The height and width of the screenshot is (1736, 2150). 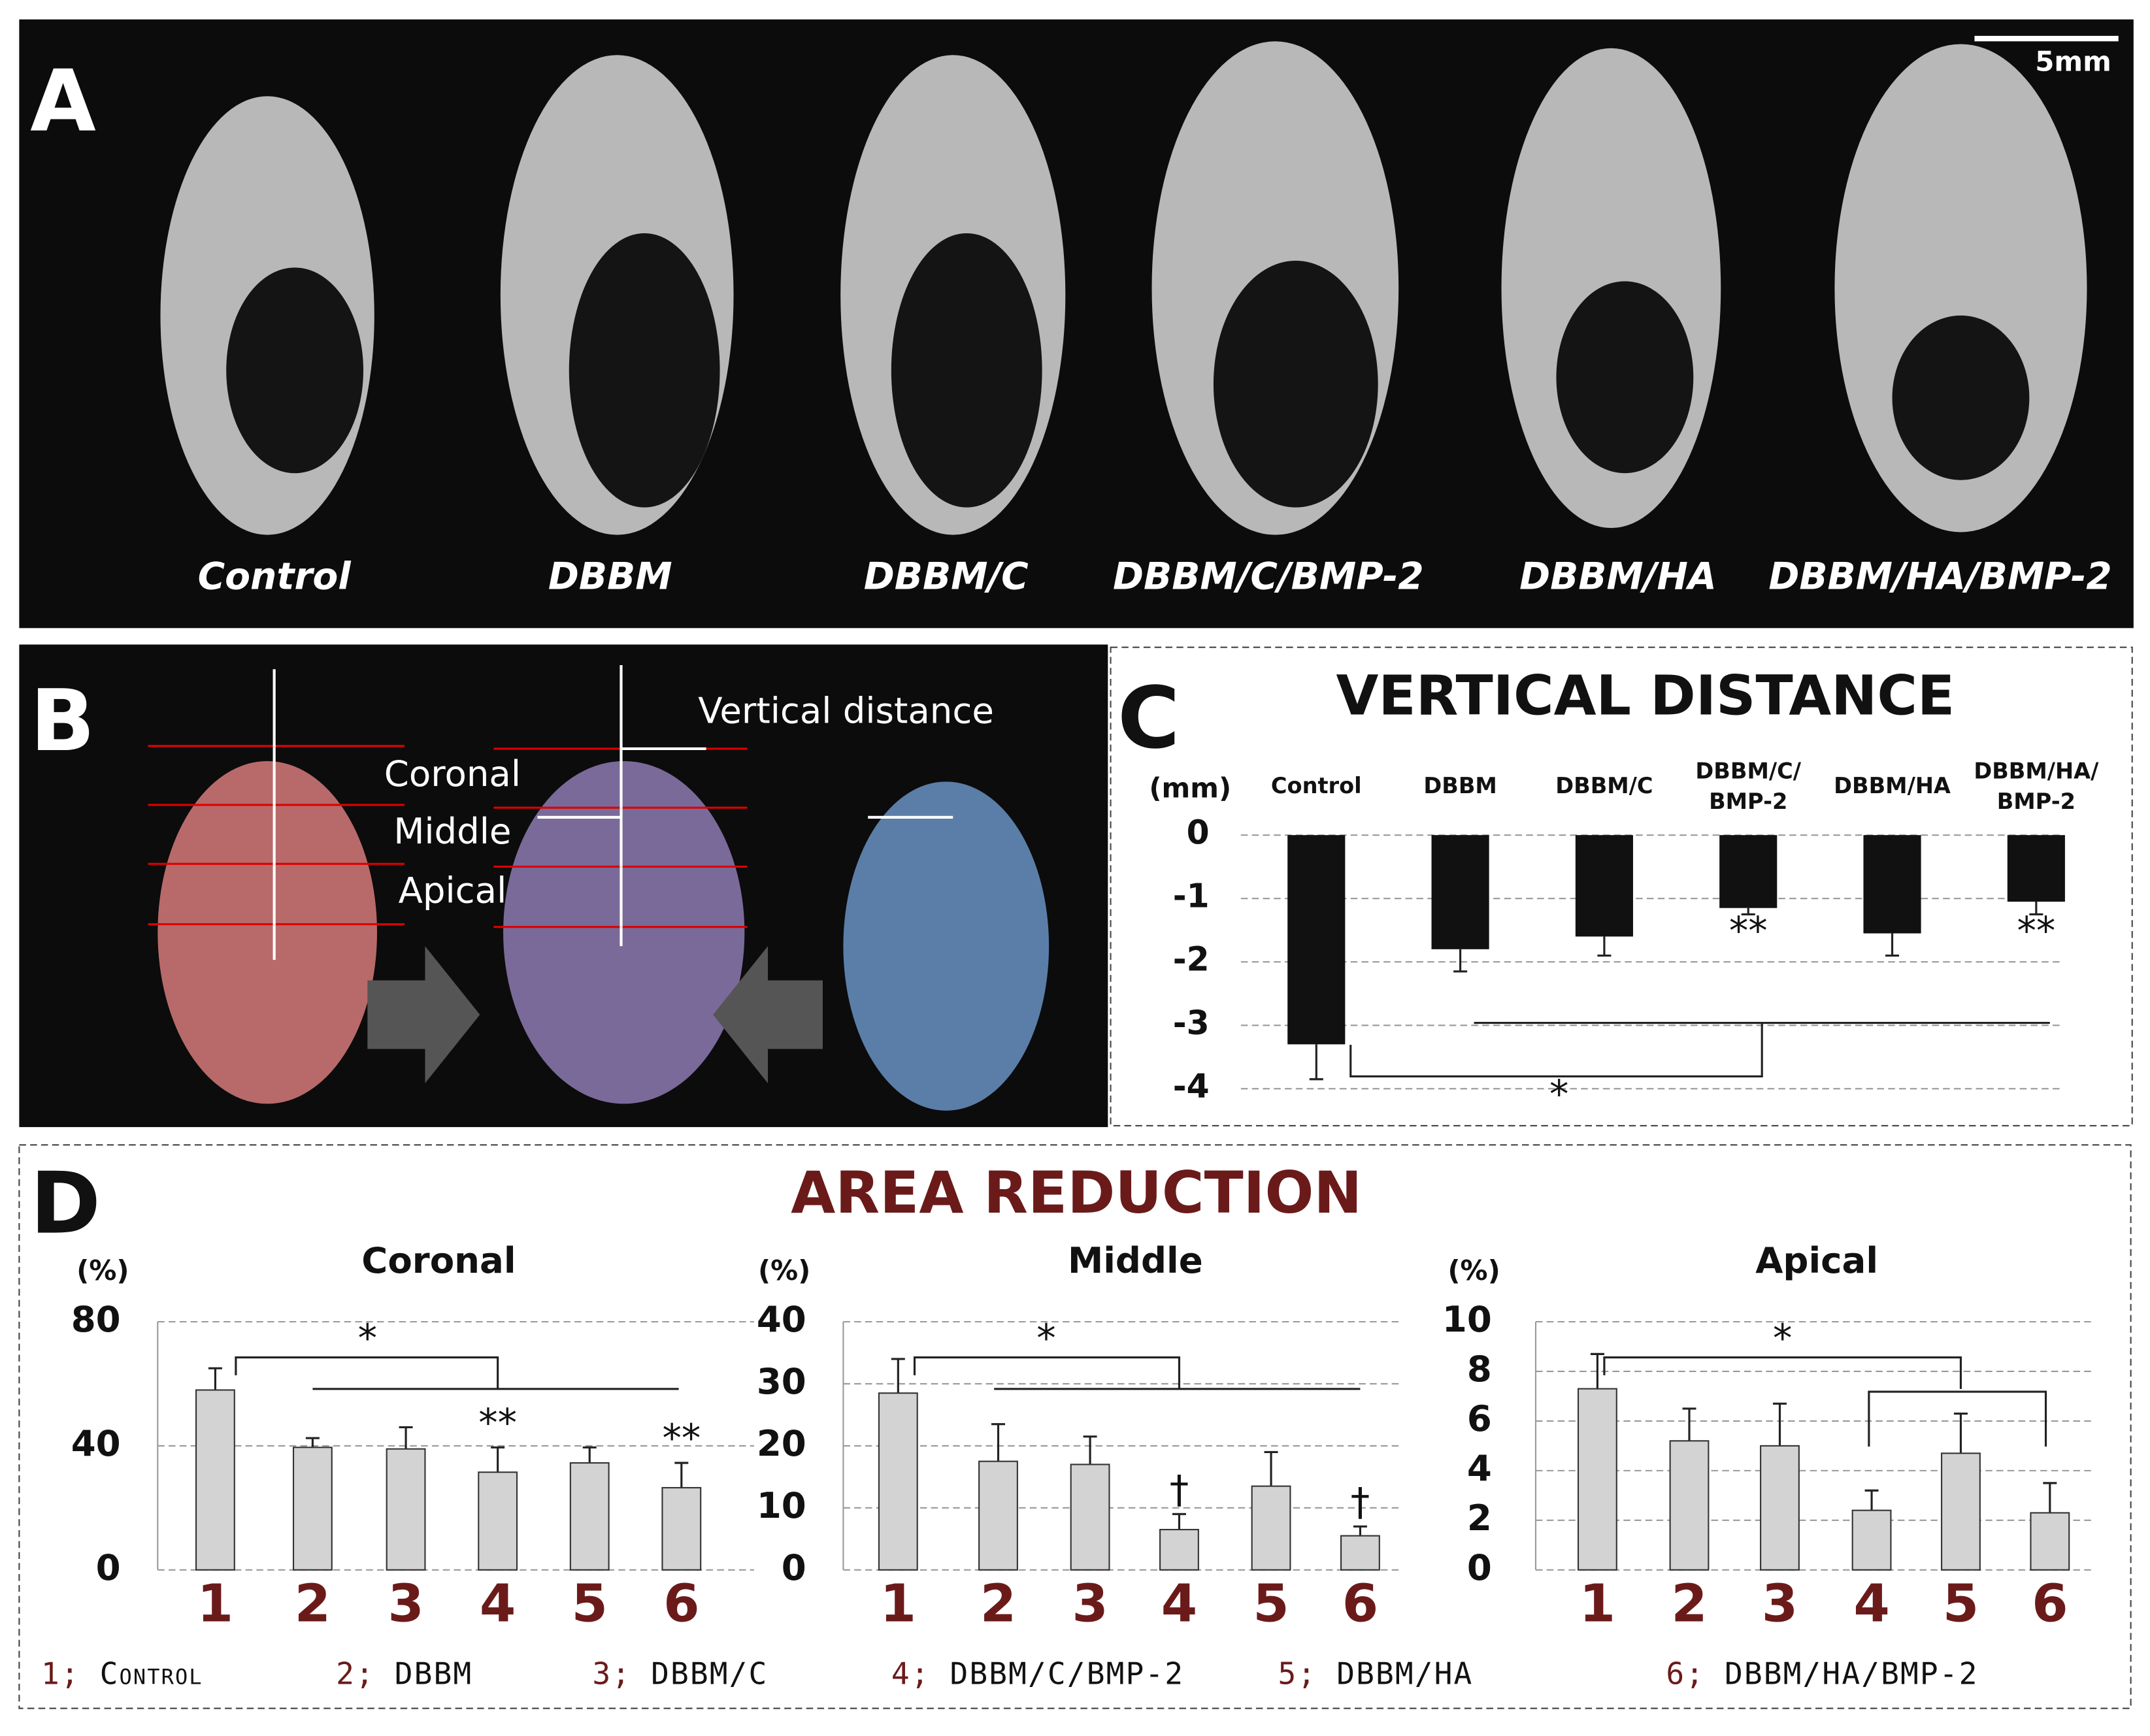 What do you see at coordinates (1939, 576) in the screenshot?
I see `section-label: DBBM/HA/BMP-2` at bounding box center [1939, 576].